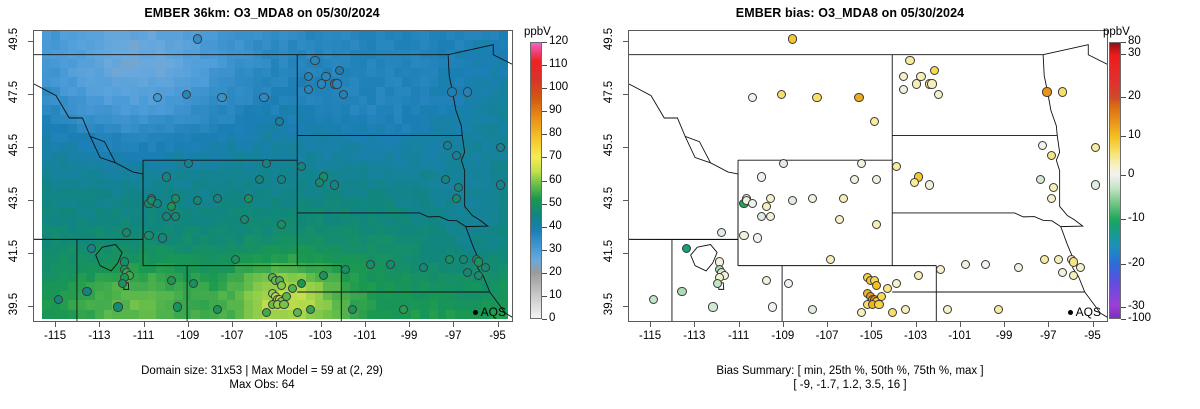 The height and width of the screenshot is (409, 1200). What do you see at coordinates (14, 304) in the screenshot?
I see `y-tick-label: 39.5` at bounding box center [14, 304].